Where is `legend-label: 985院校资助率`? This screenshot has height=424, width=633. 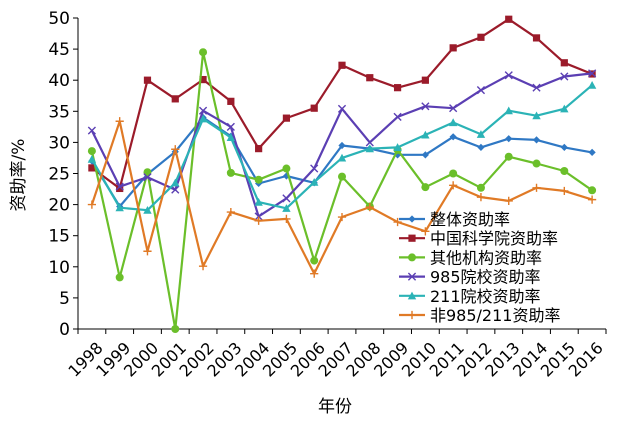
legend-label: 985院校资助率 is located at coordinates (485, 277).